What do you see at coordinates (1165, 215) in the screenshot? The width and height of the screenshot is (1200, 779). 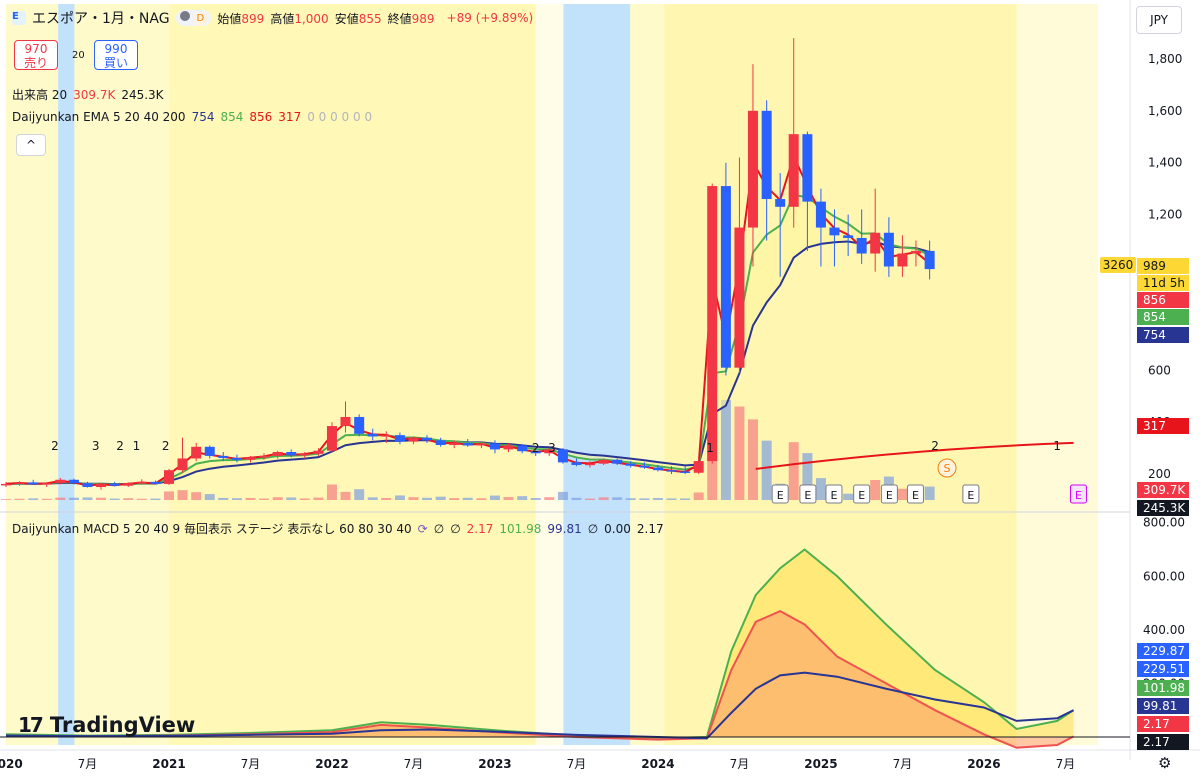 I see `y-tick-label: 1,200` at bounding box center [1165, 215].